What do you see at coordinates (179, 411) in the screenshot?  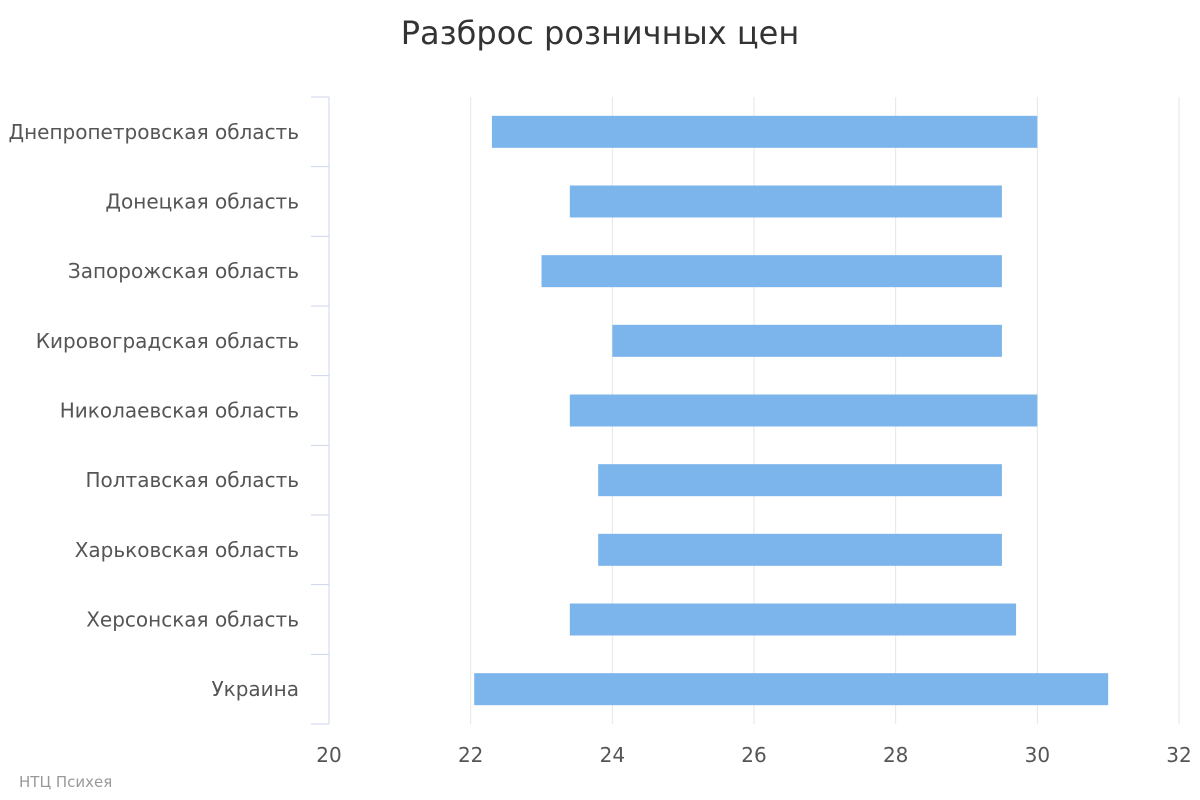 I see `category-label: Николаевская область` at bounding box center [179, 411].